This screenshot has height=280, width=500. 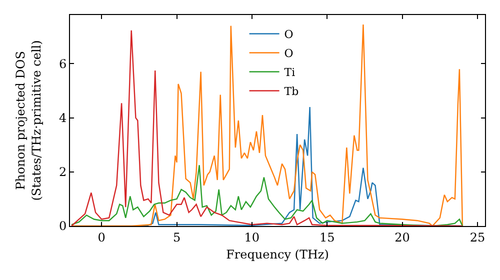 I want to click on x-tick-label: 5, so click(x=176, y=237).